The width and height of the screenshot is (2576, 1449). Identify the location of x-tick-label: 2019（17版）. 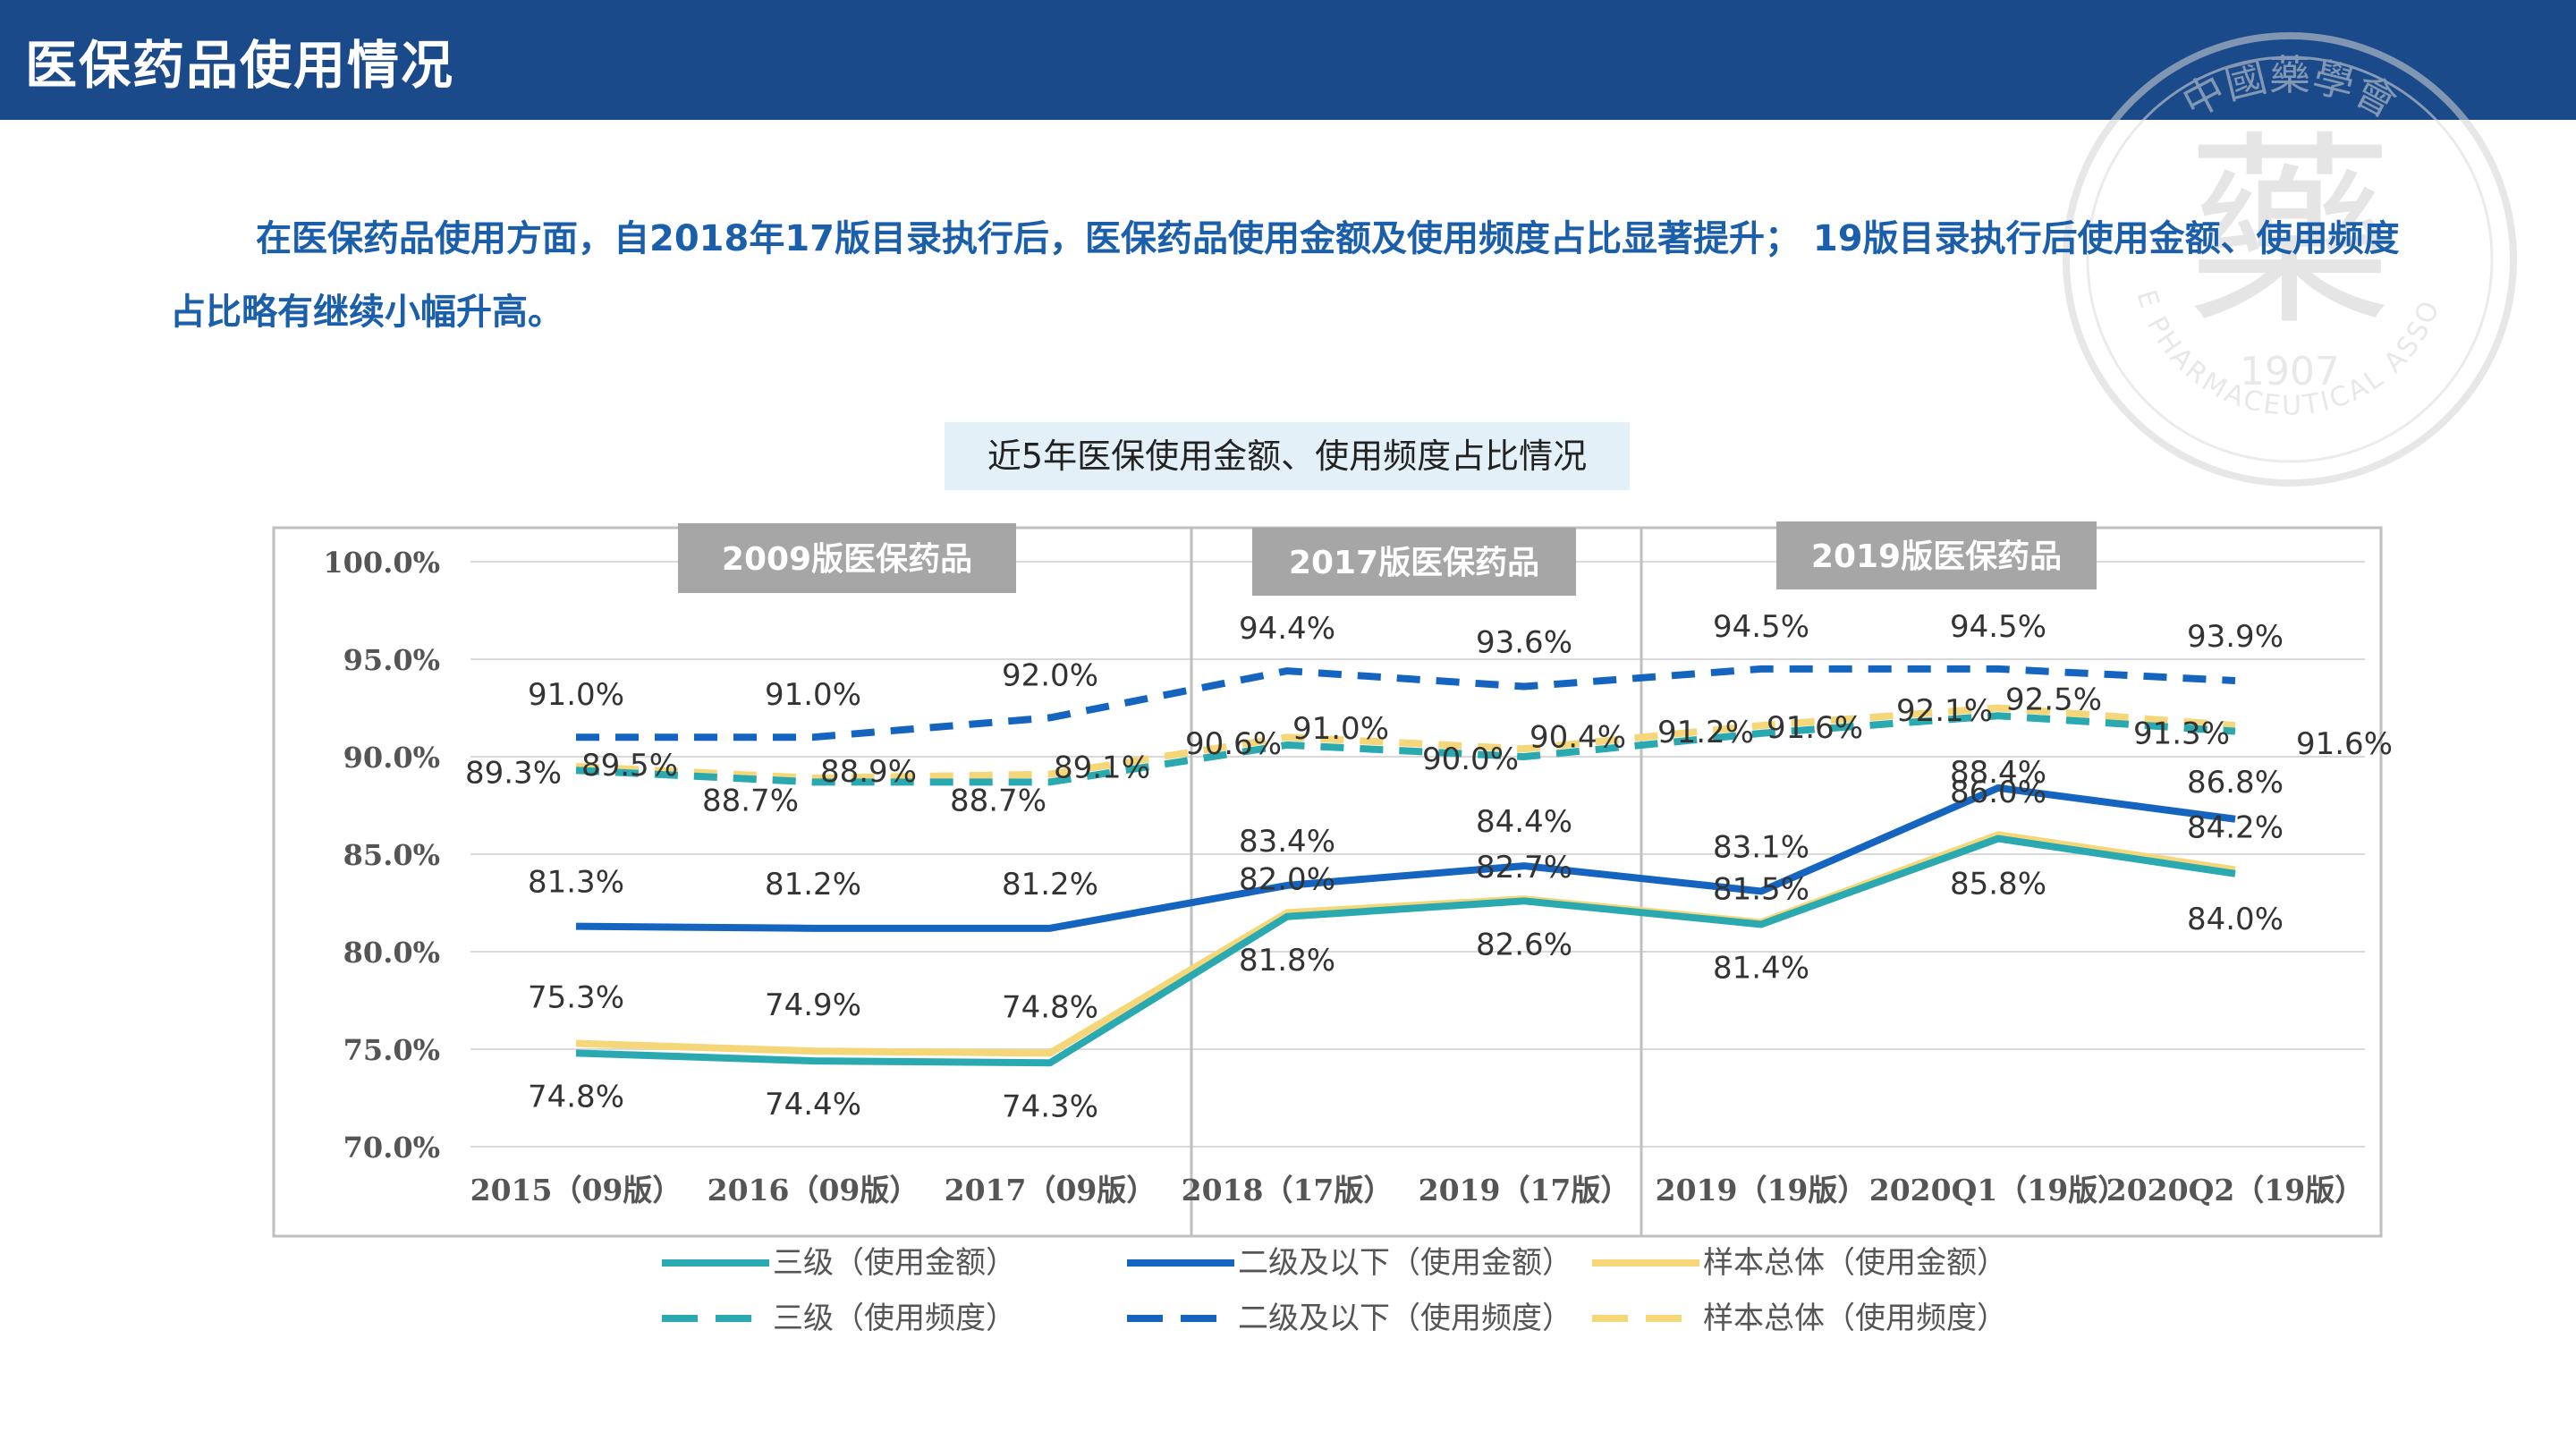
(1525, 1190).